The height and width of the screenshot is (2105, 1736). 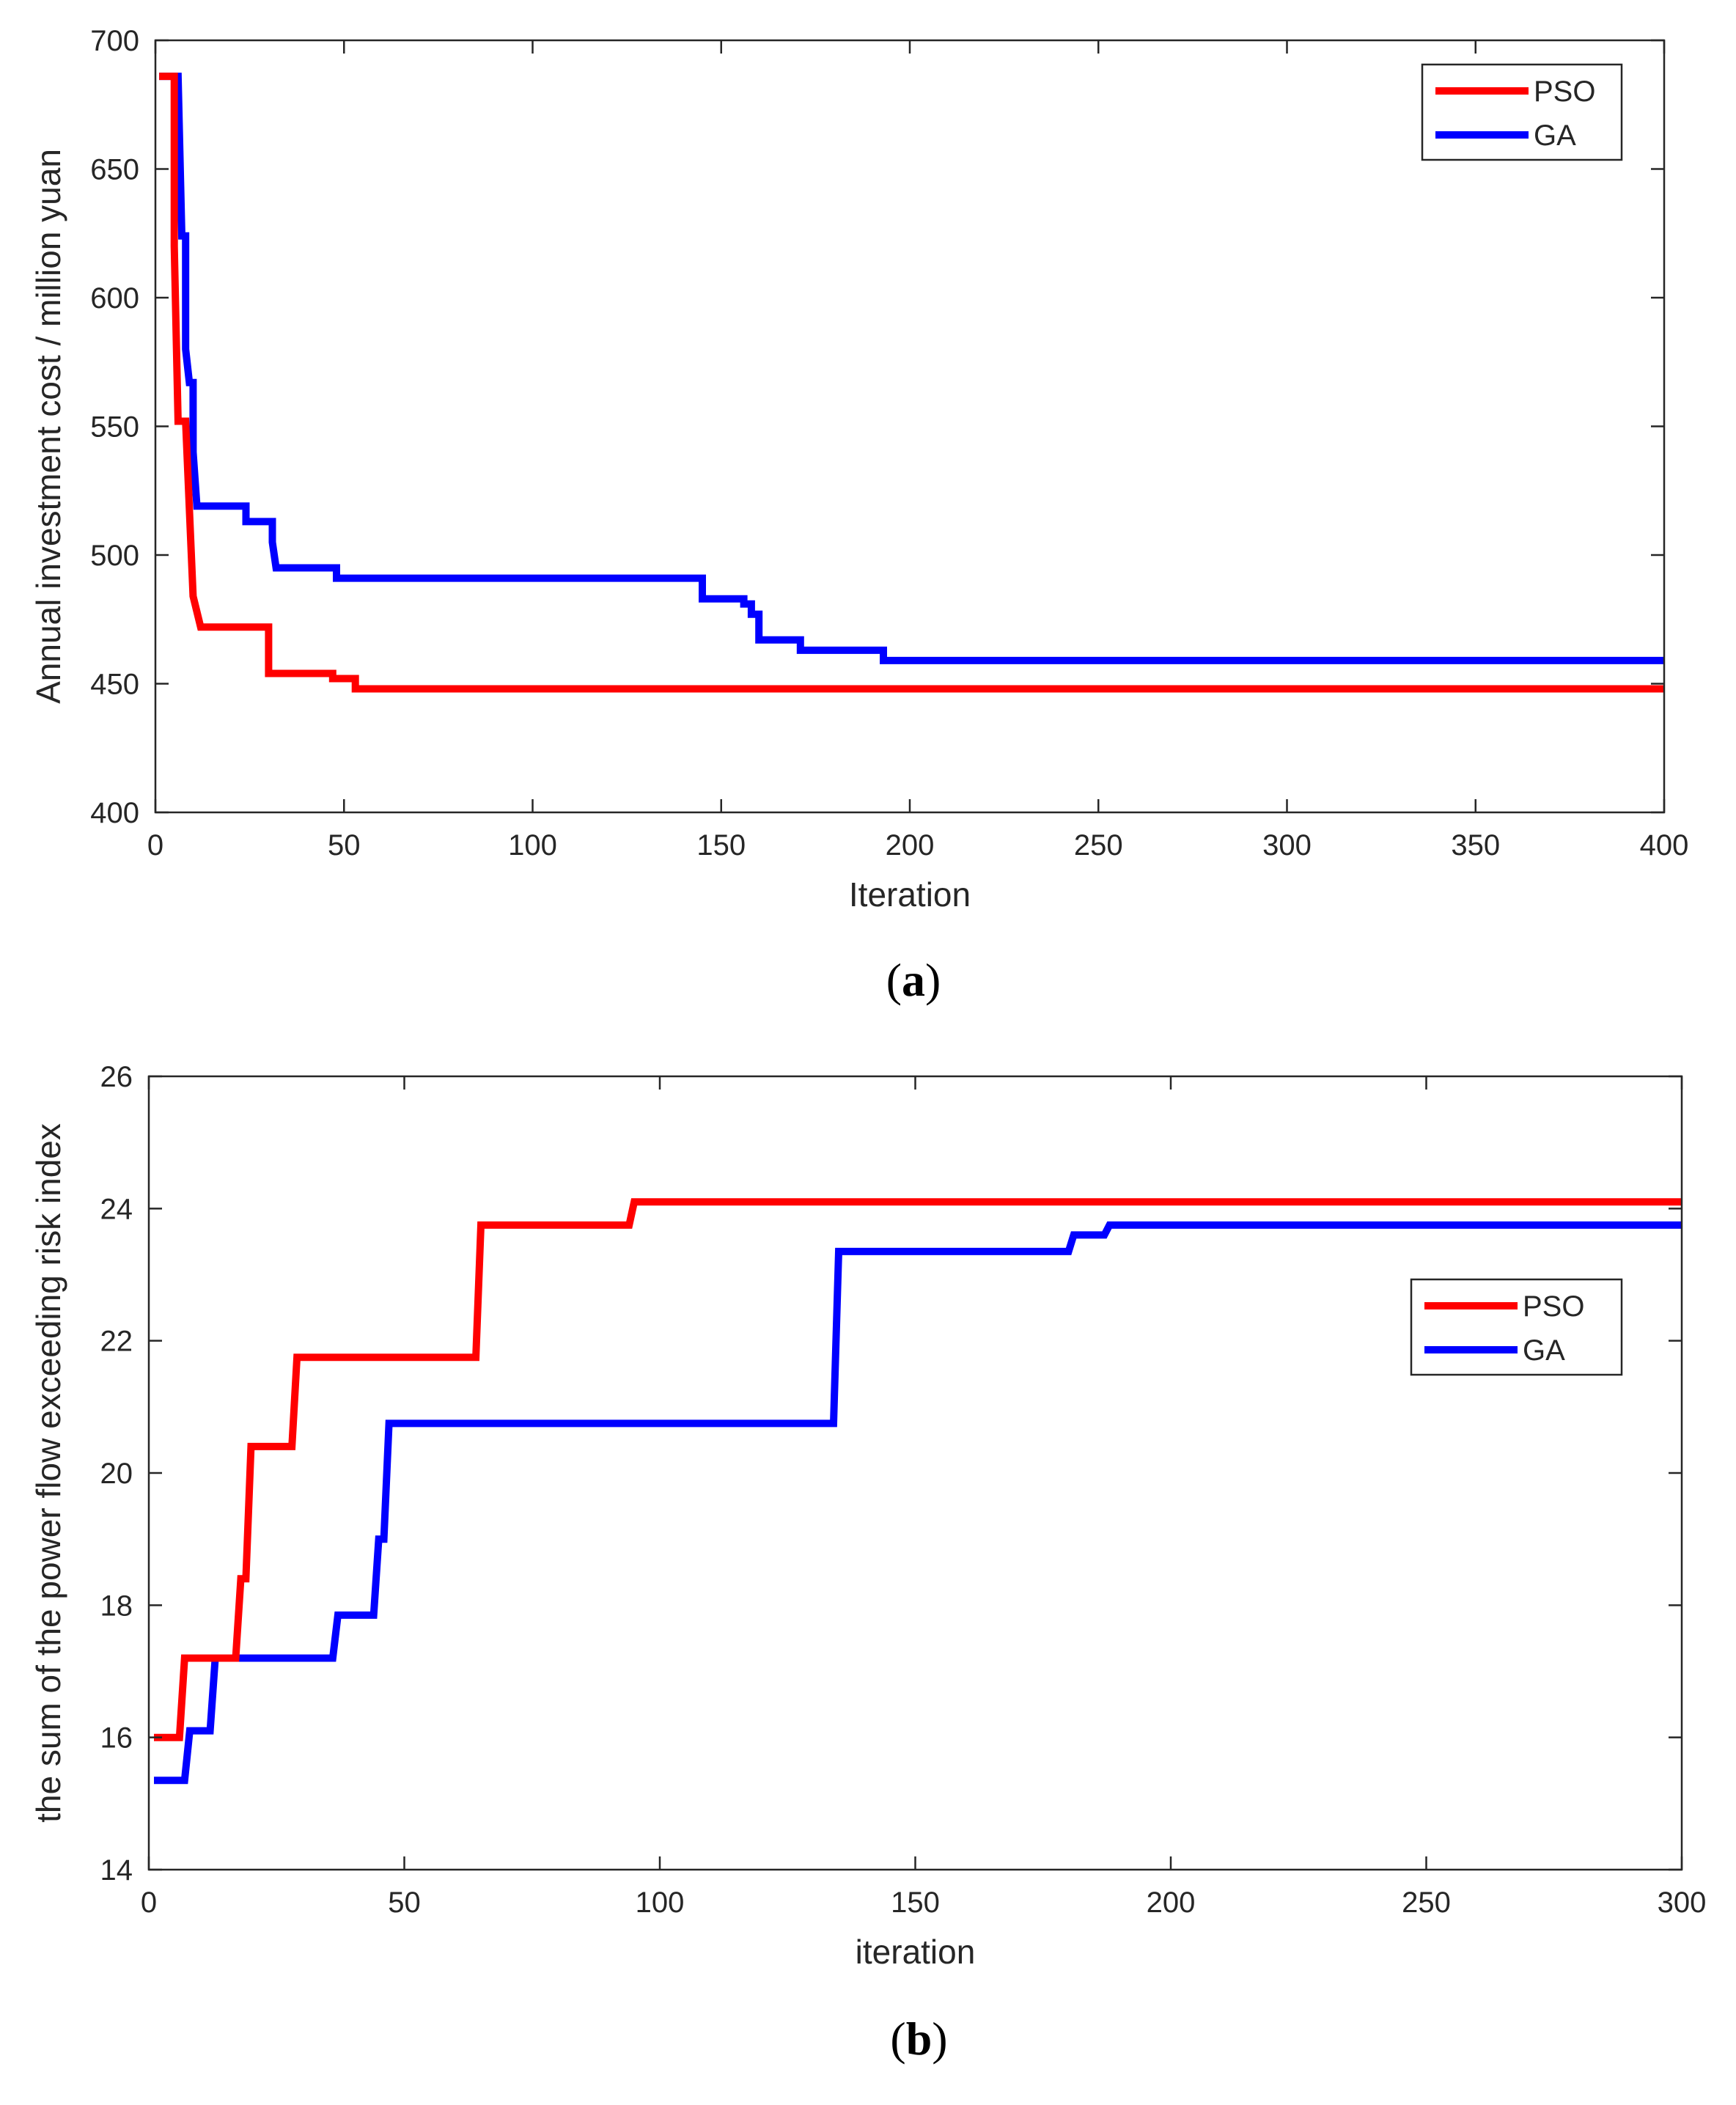 What do you see at coordinates (48, 426) in the screenshot?
I see `y-axis-label: Annual investment cost / million yuan` at bounding box center [48, 426].